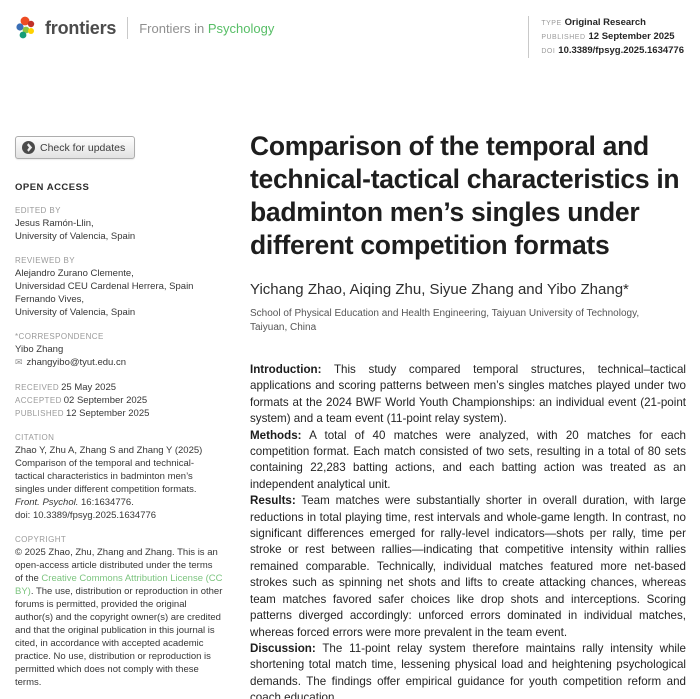 This screenshot has height=699, width=700. Describe the element at coordinates (38, 210) in the screenshot. I see `edited-by-label: EDITED BY` at that location.